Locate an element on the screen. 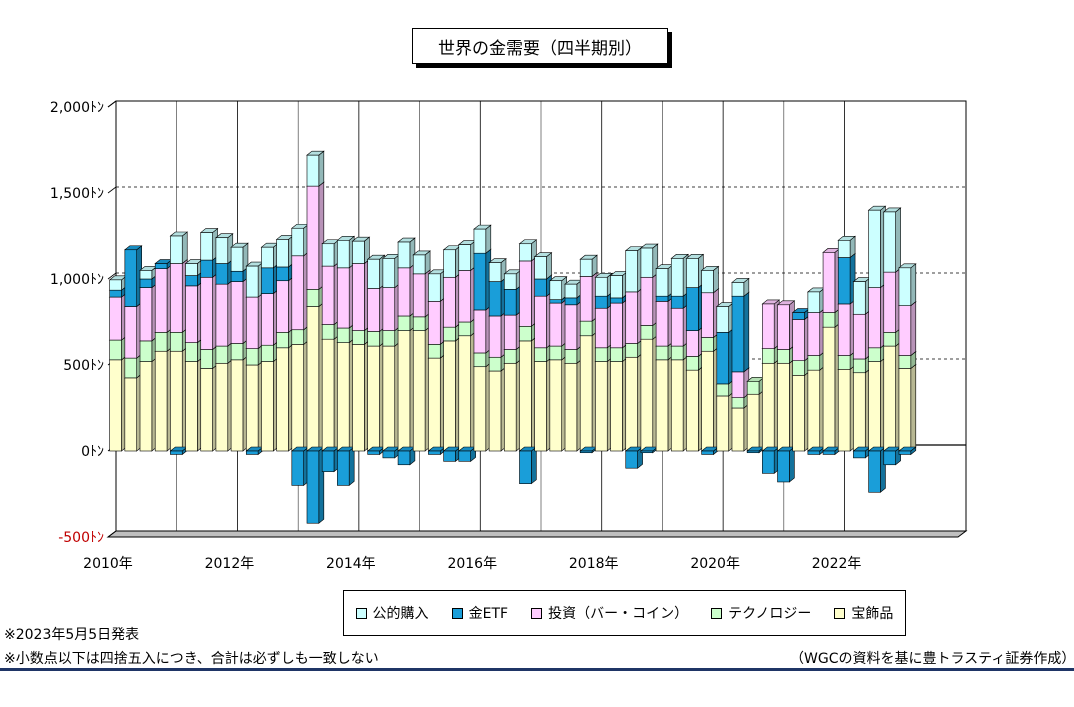  legend-swatch-cb is located at coordinates (361, 613).